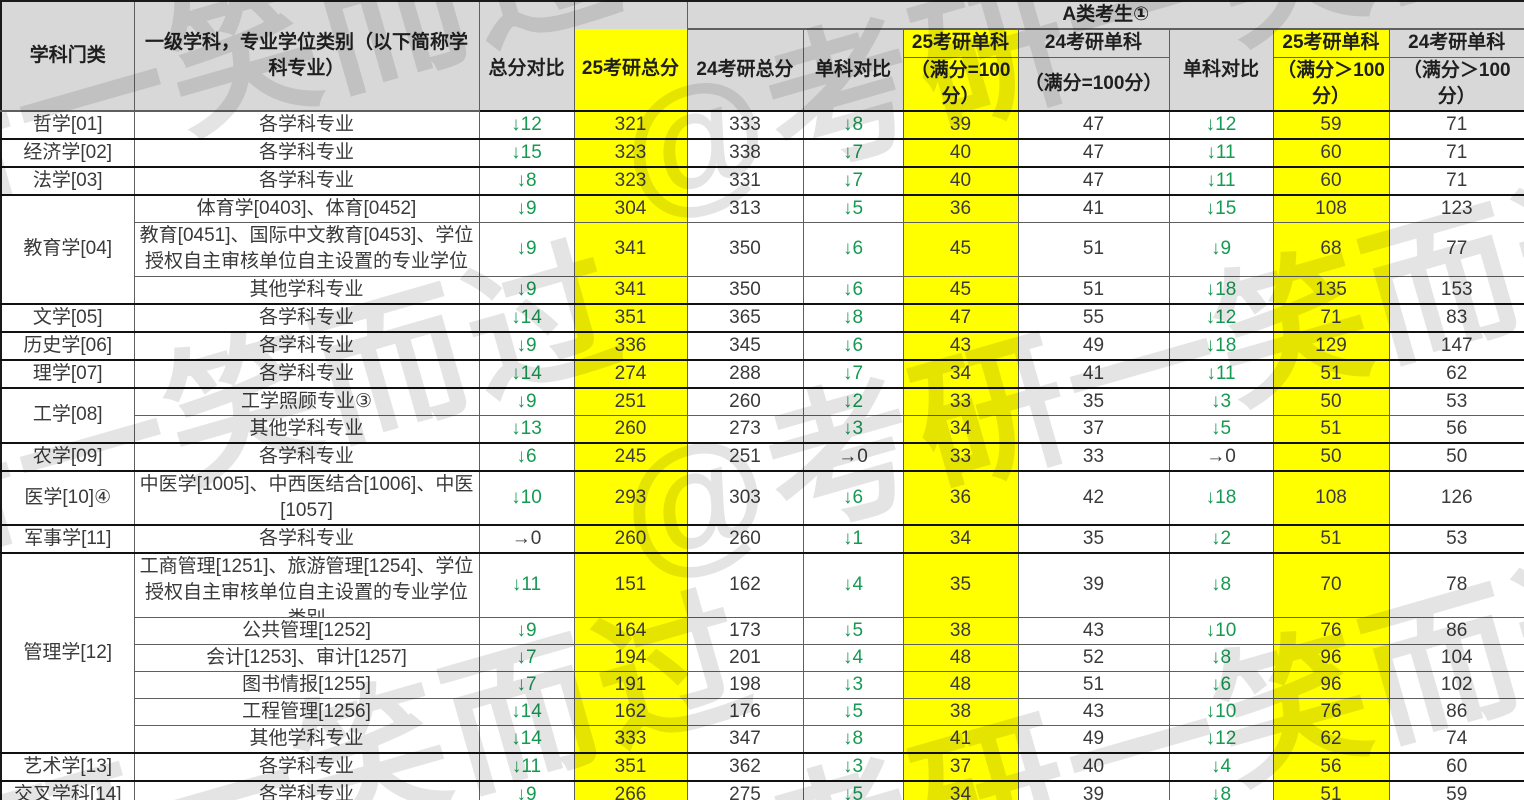 The width and height of the screenshot is (1524, 800). Describe the element at coordinates (745, 456) in the screenshot. I see `total-24-cell: 251` at that location.